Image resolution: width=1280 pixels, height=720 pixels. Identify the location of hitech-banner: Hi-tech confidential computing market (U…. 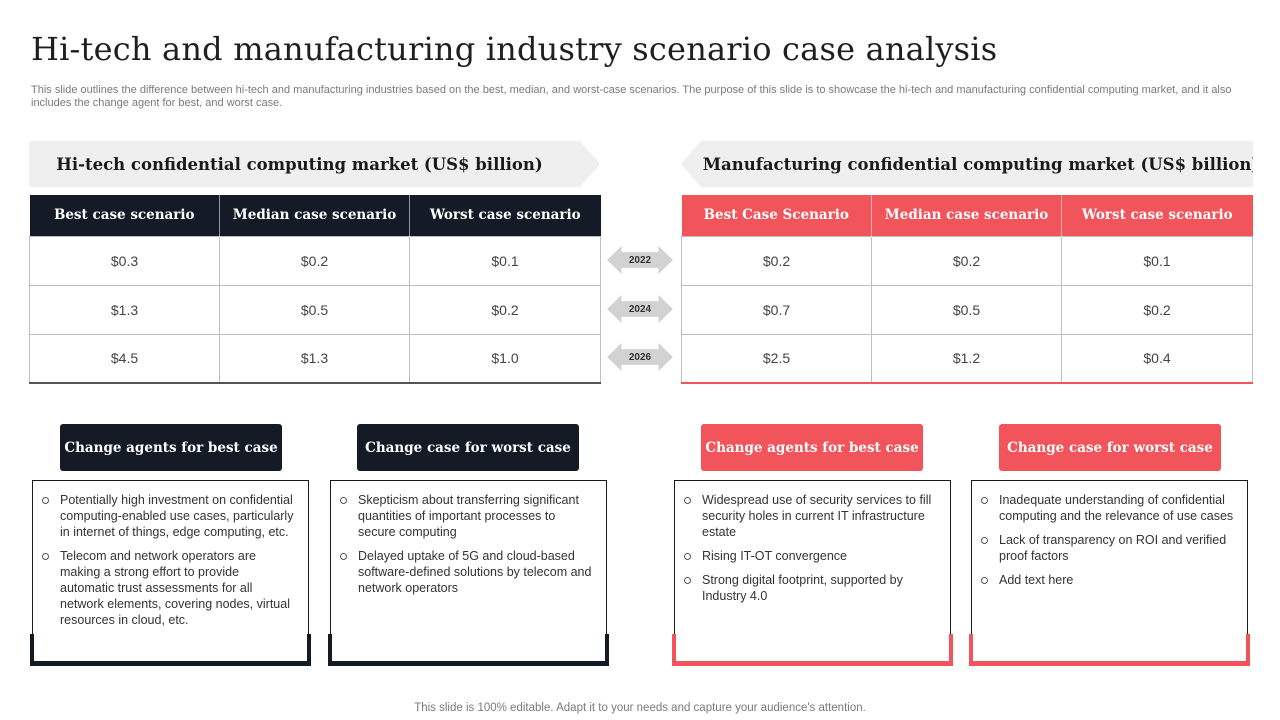
(314, 164).